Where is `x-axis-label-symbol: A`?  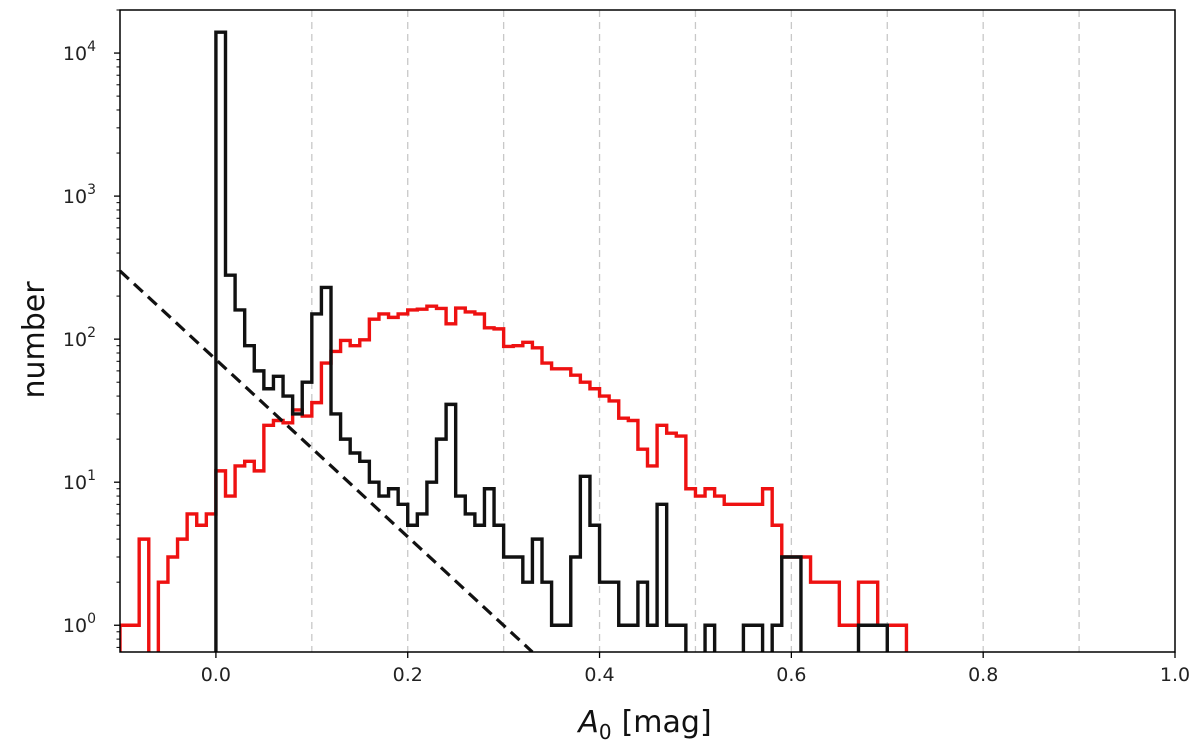
x-axis-label-symbol: A is located at coordinates (587, 722).